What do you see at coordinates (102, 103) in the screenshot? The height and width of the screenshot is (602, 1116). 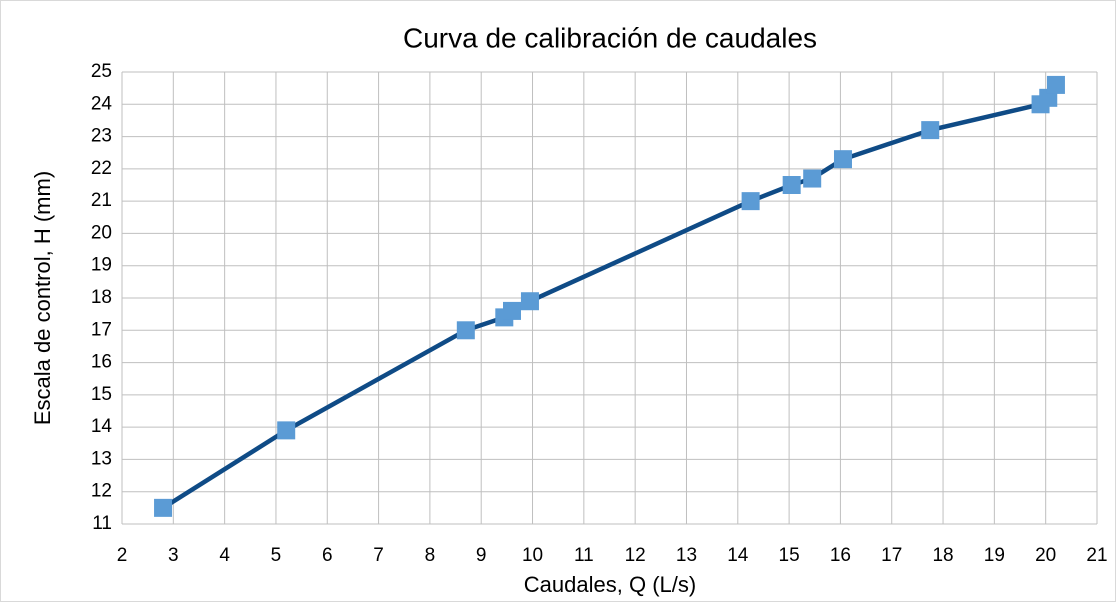 I see `y-tick-label: 24` at bounding box center [102, 103].